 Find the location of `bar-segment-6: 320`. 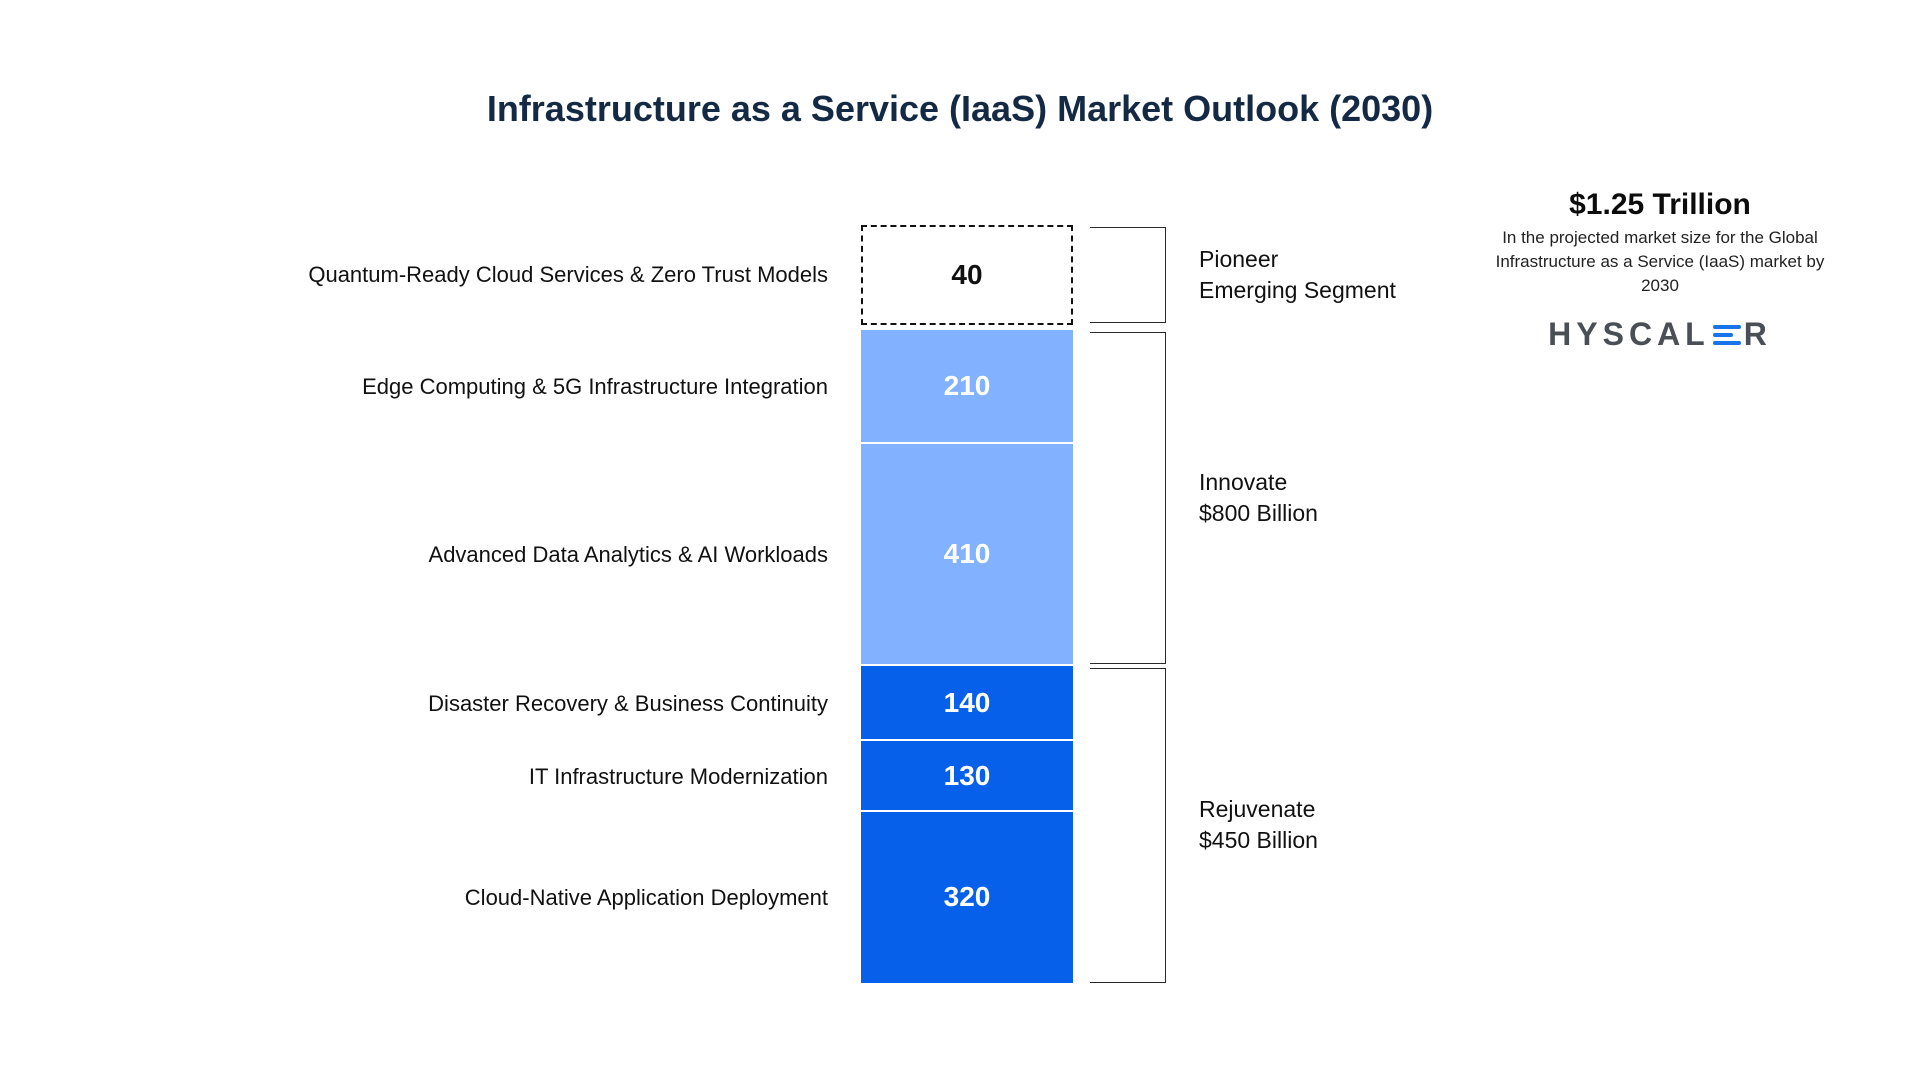

bar-segment-6: 320 is located at coordinates (967, 898).